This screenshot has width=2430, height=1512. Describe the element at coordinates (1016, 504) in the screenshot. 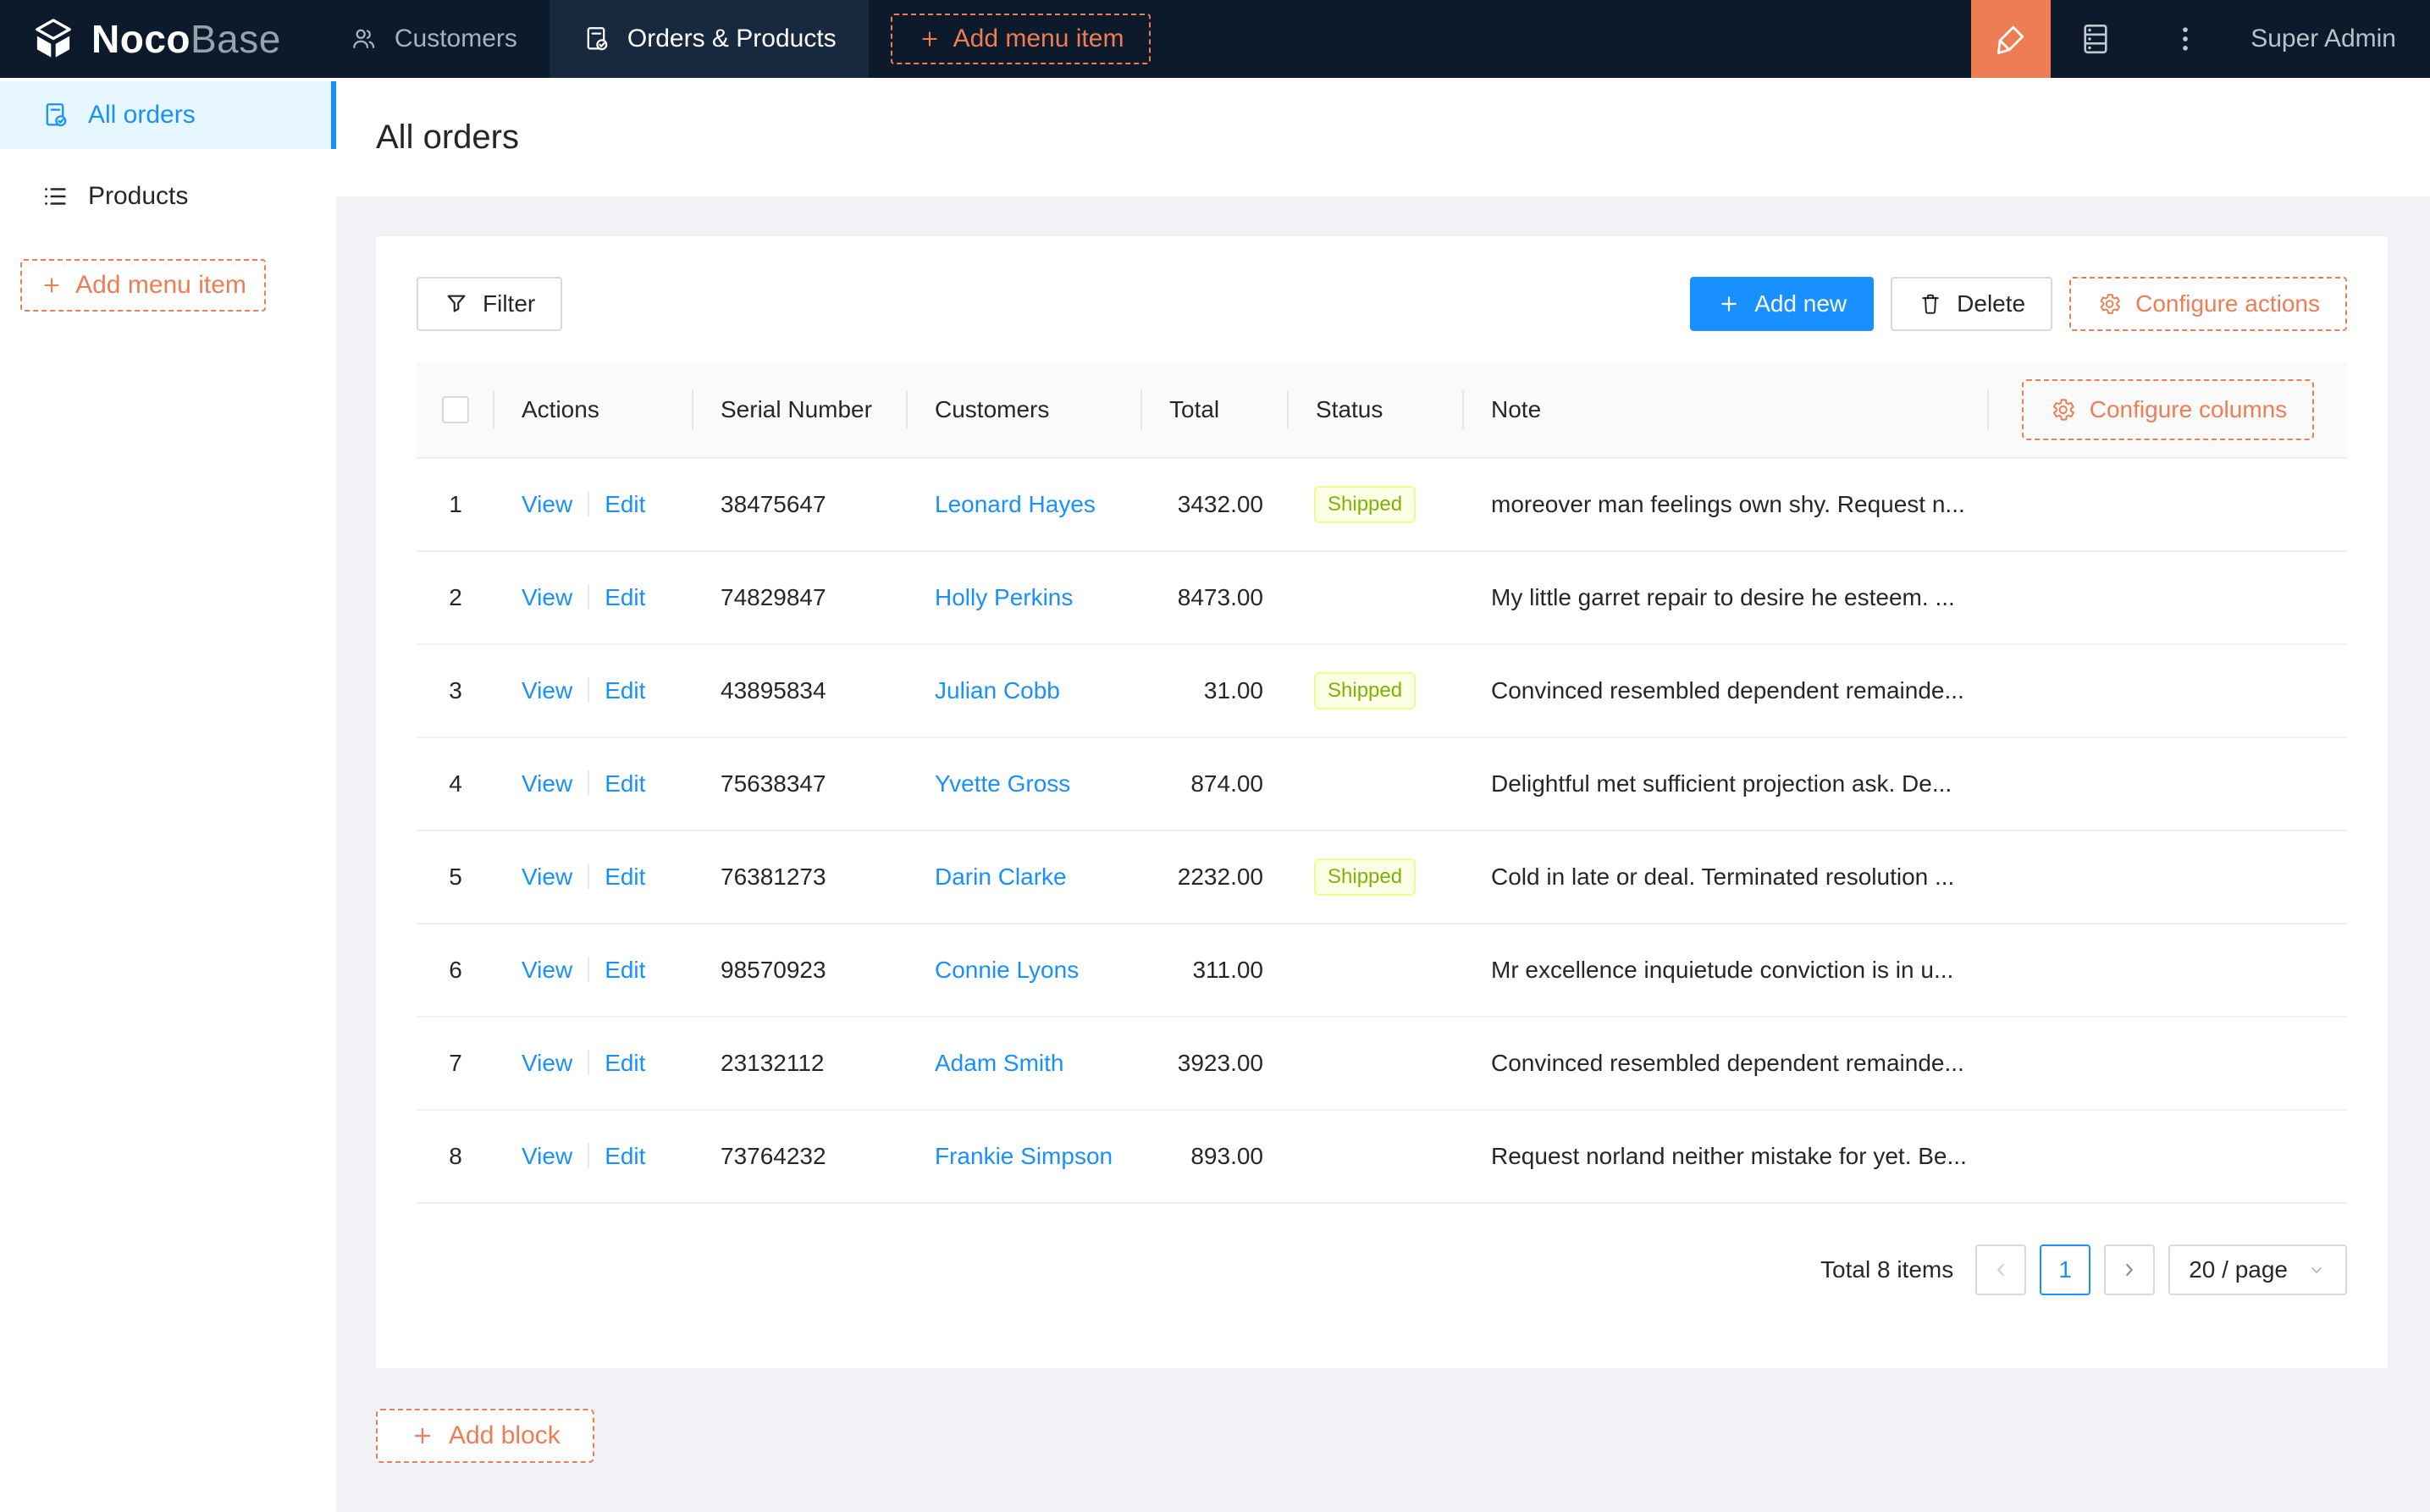

I see `customer-link: Leonard Hayes` at that location.